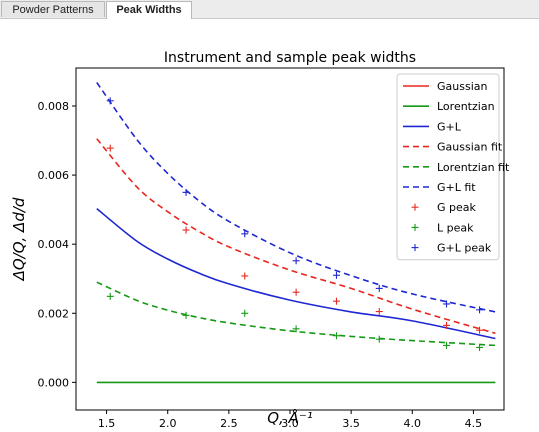 This screenshot has width=539, height=432. I want to click on y-tick-label-1: 0.002, so click(54, 313).